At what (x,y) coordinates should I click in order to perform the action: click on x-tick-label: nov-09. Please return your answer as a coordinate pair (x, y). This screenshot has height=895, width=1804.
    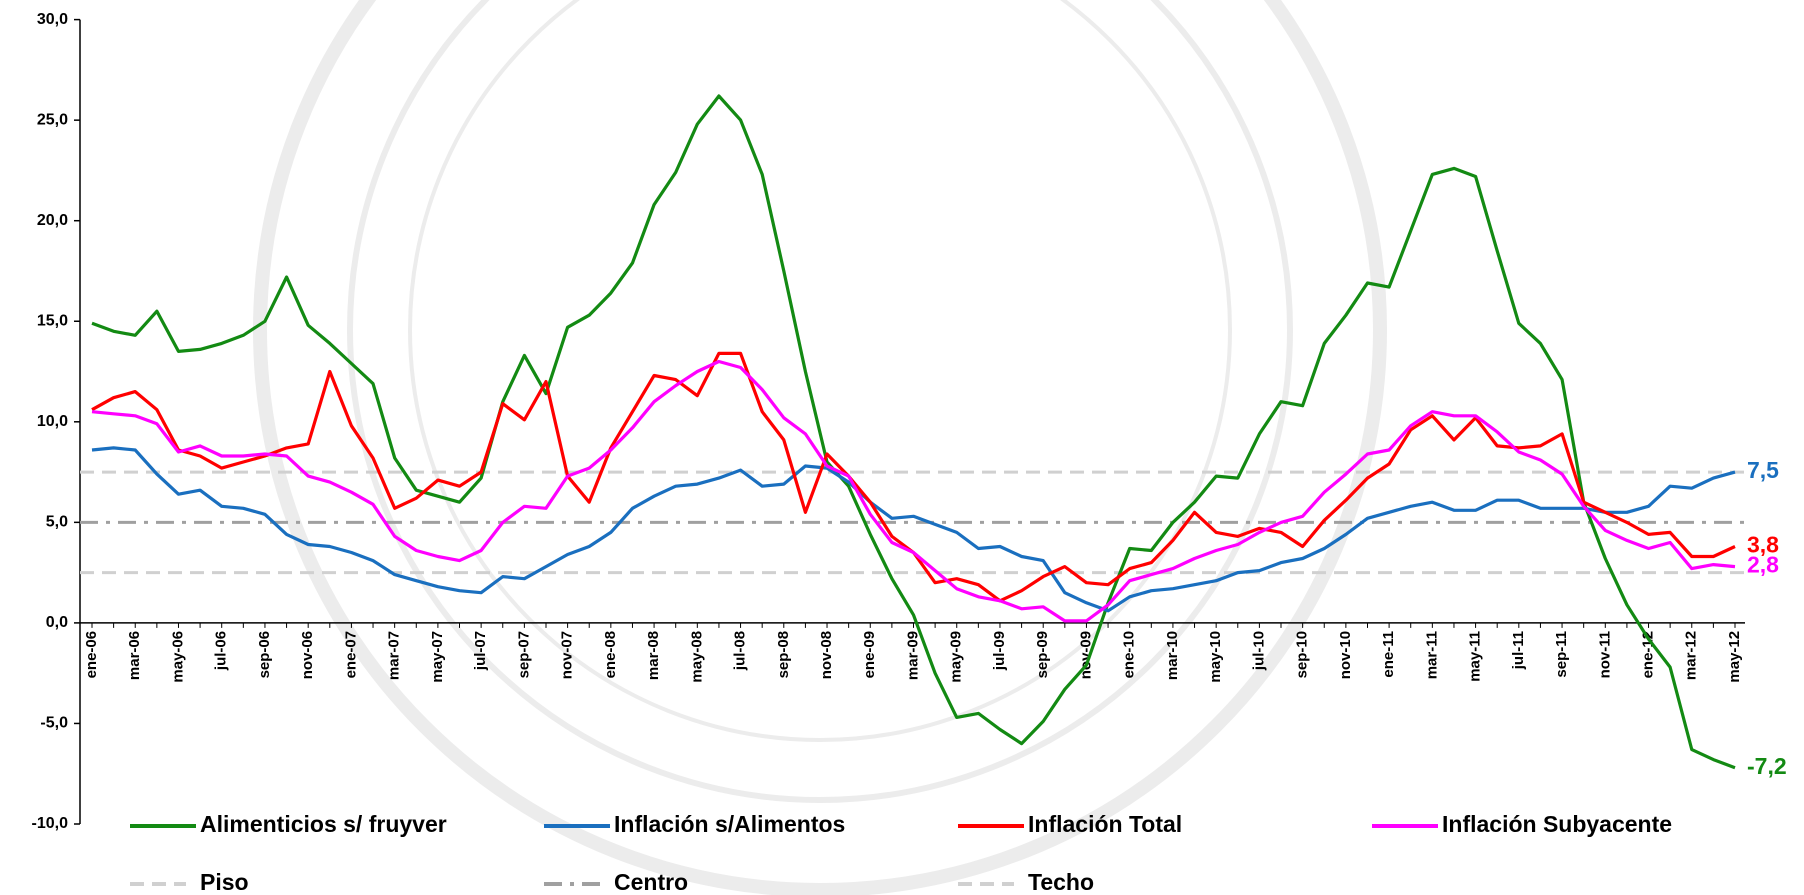
    Looking at the image, I should click on (1085, 655).